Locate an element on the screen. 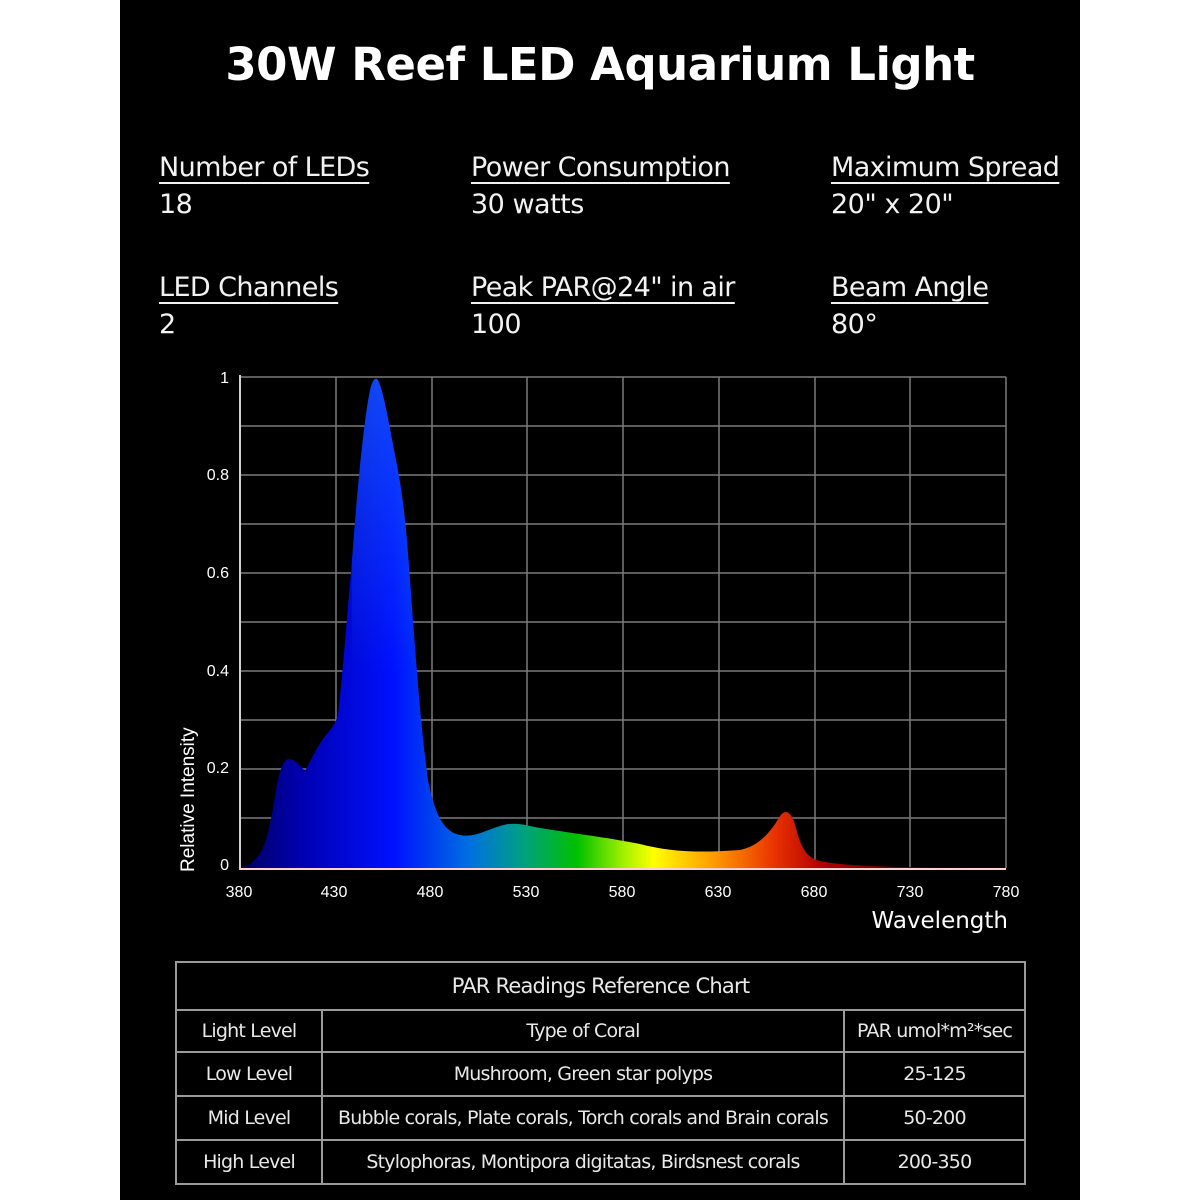  spec-value: 2 is located at coordinates (167, 324).